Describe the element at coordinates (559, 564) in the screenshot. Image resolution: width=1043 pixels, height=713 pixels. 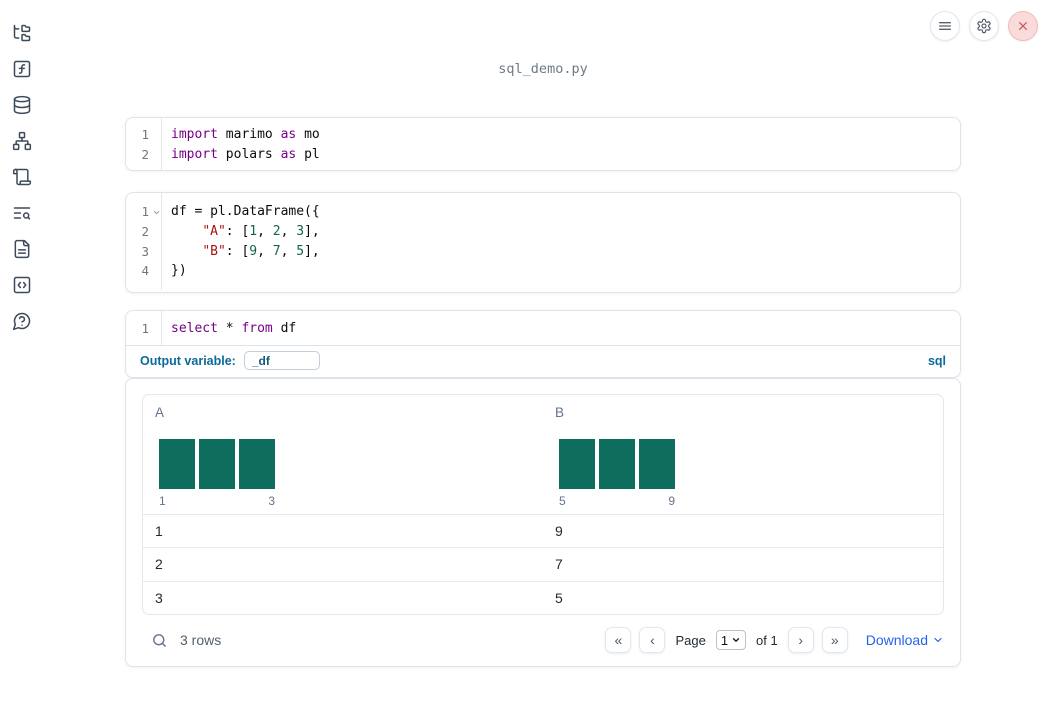
I see `table-cell: 7` at that location.